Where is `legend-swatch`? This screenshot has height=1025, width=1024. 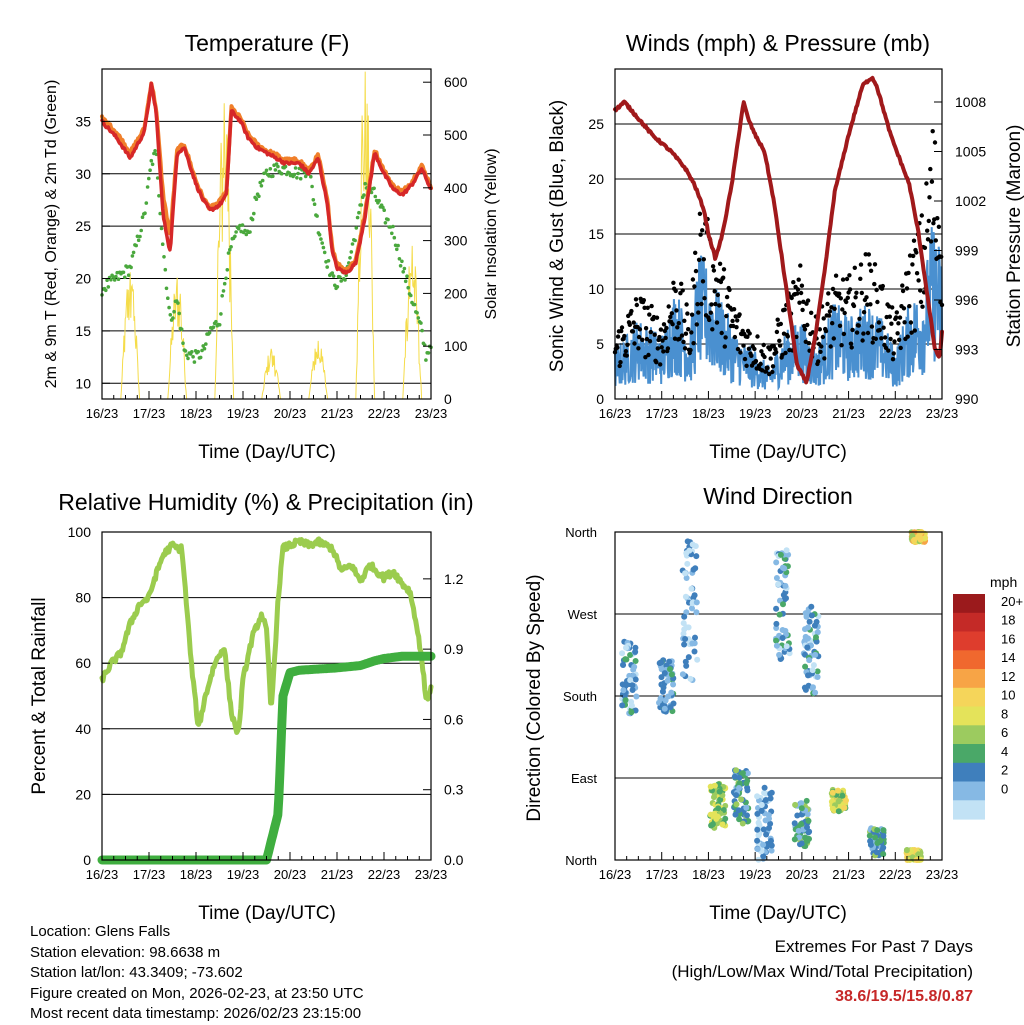
legend-swatch is located at coordinates (969, 604).